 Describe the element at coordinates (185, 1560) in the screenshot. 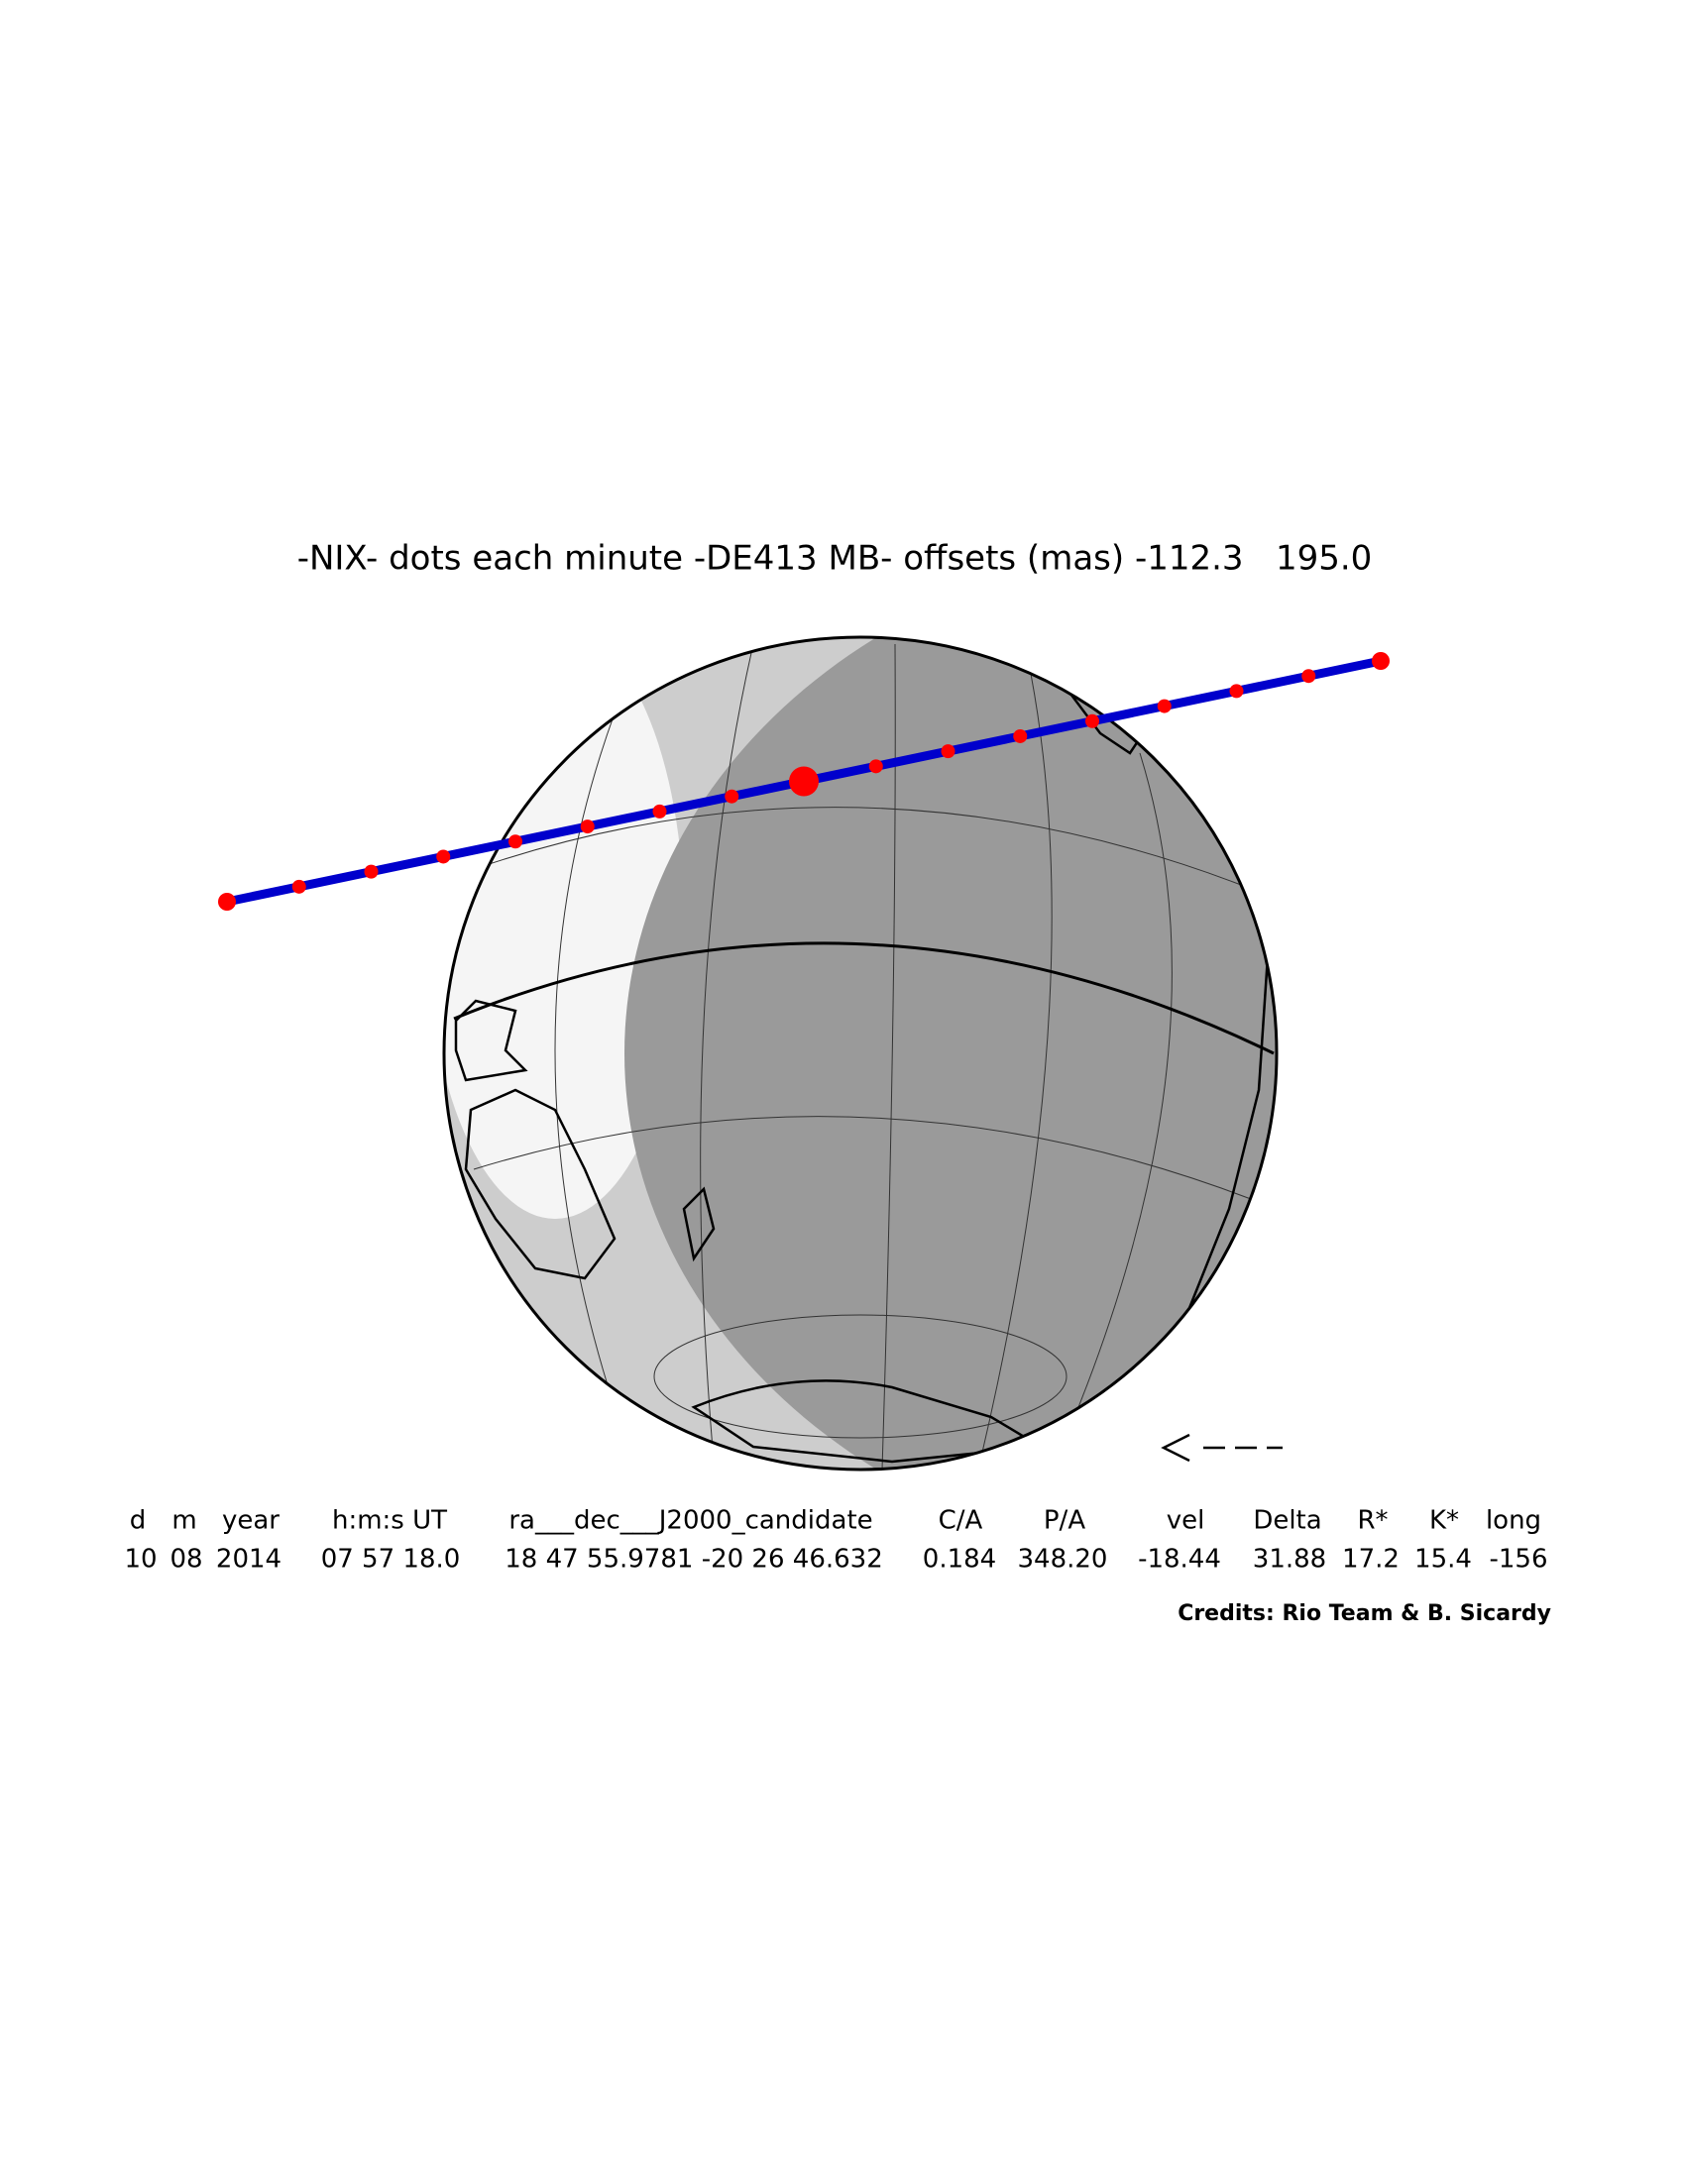

I see `table-cell: 08` at that location.